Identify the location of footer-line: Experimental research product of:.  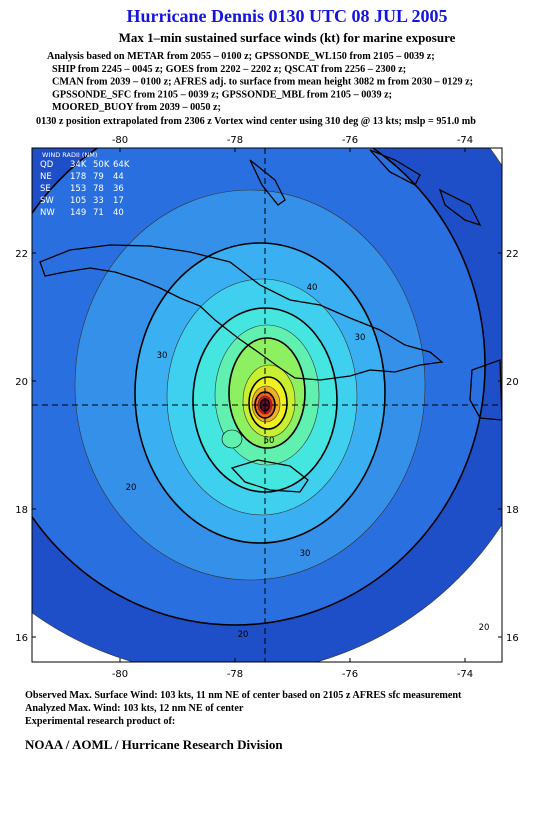
(100, 721).